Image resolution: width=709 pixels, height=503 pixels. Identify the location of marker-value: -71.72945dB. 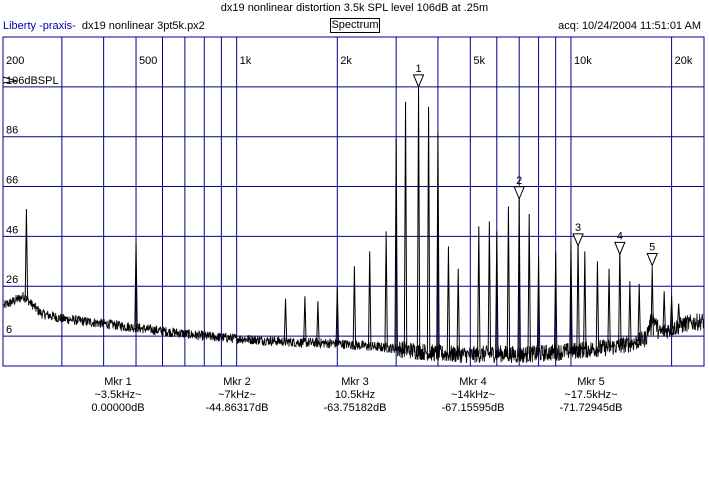
(591, 408).